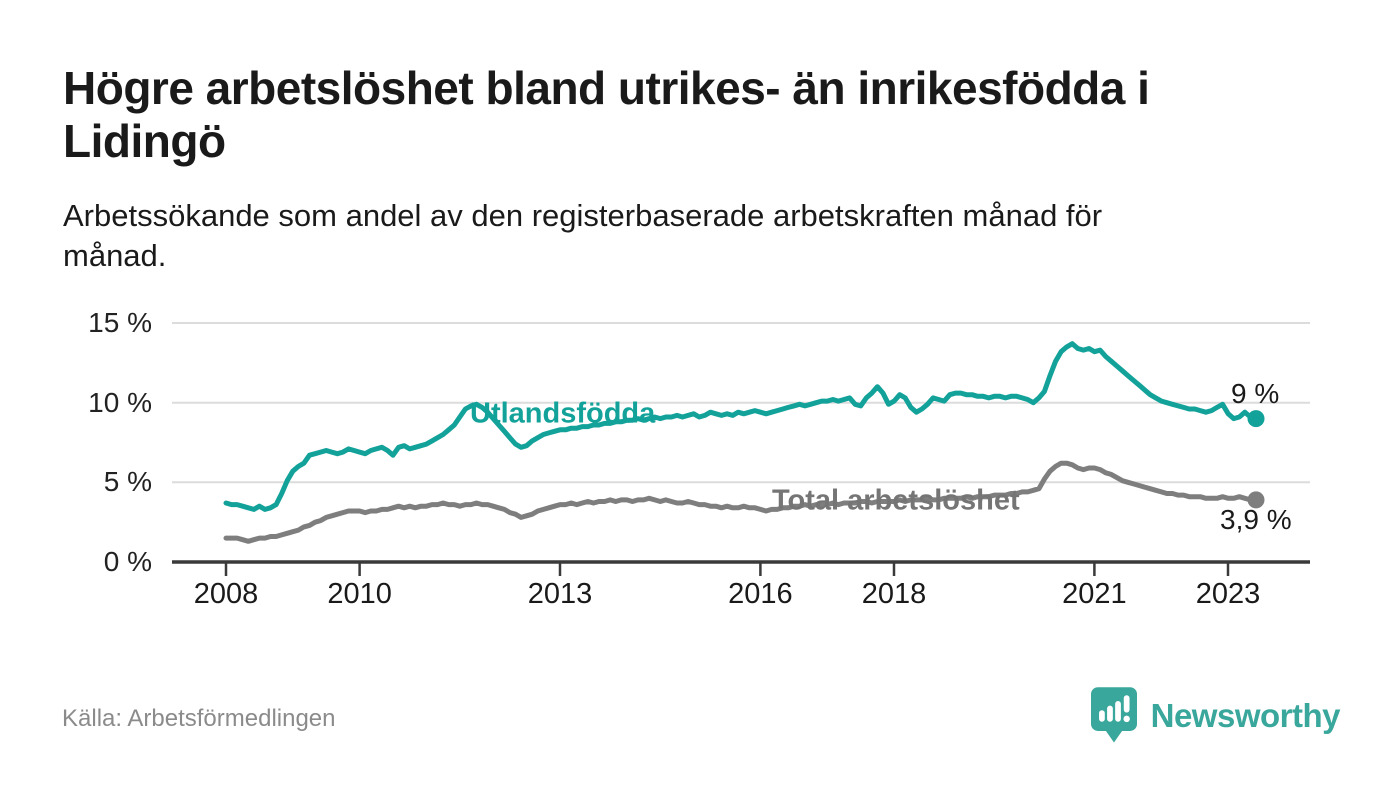 The height and width of the screenshot is (794, 1400). I want to click on newsworthy-brand-name: Newsworthy, so click(1245, 715).